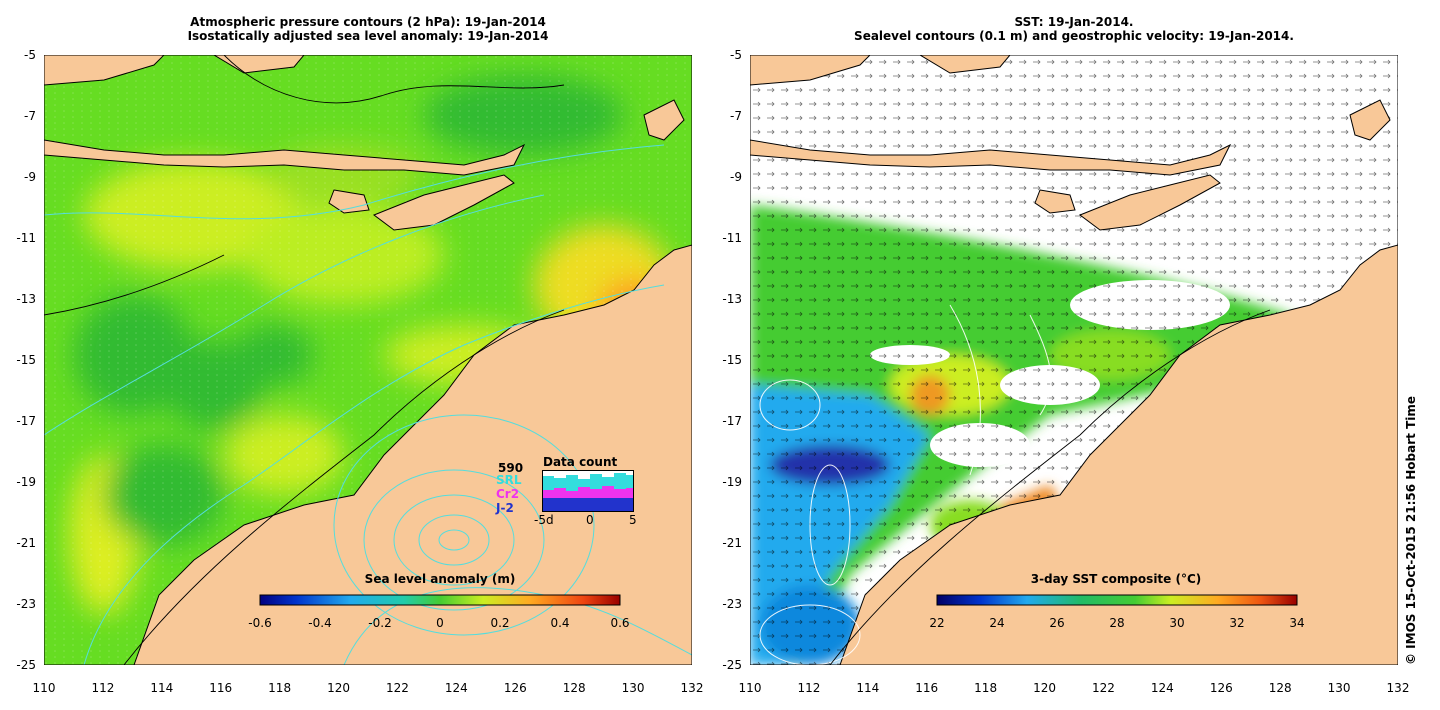 The height and width of the screenshot is (710, 1440). I want to click on right-y-tick-1: -7, so click(736, 116).